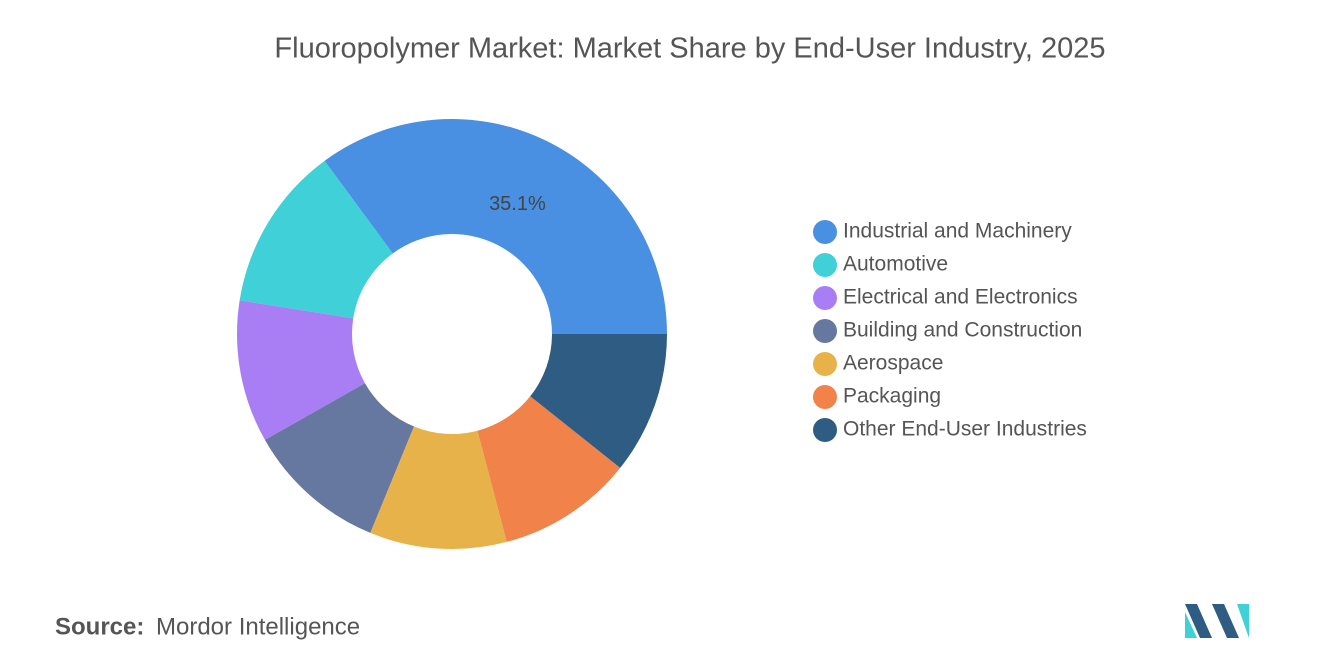  What do you see at coordinates (517, 204) in the screenshot?
I see `value-label: 35.1%` at bounding box center [517, 204].